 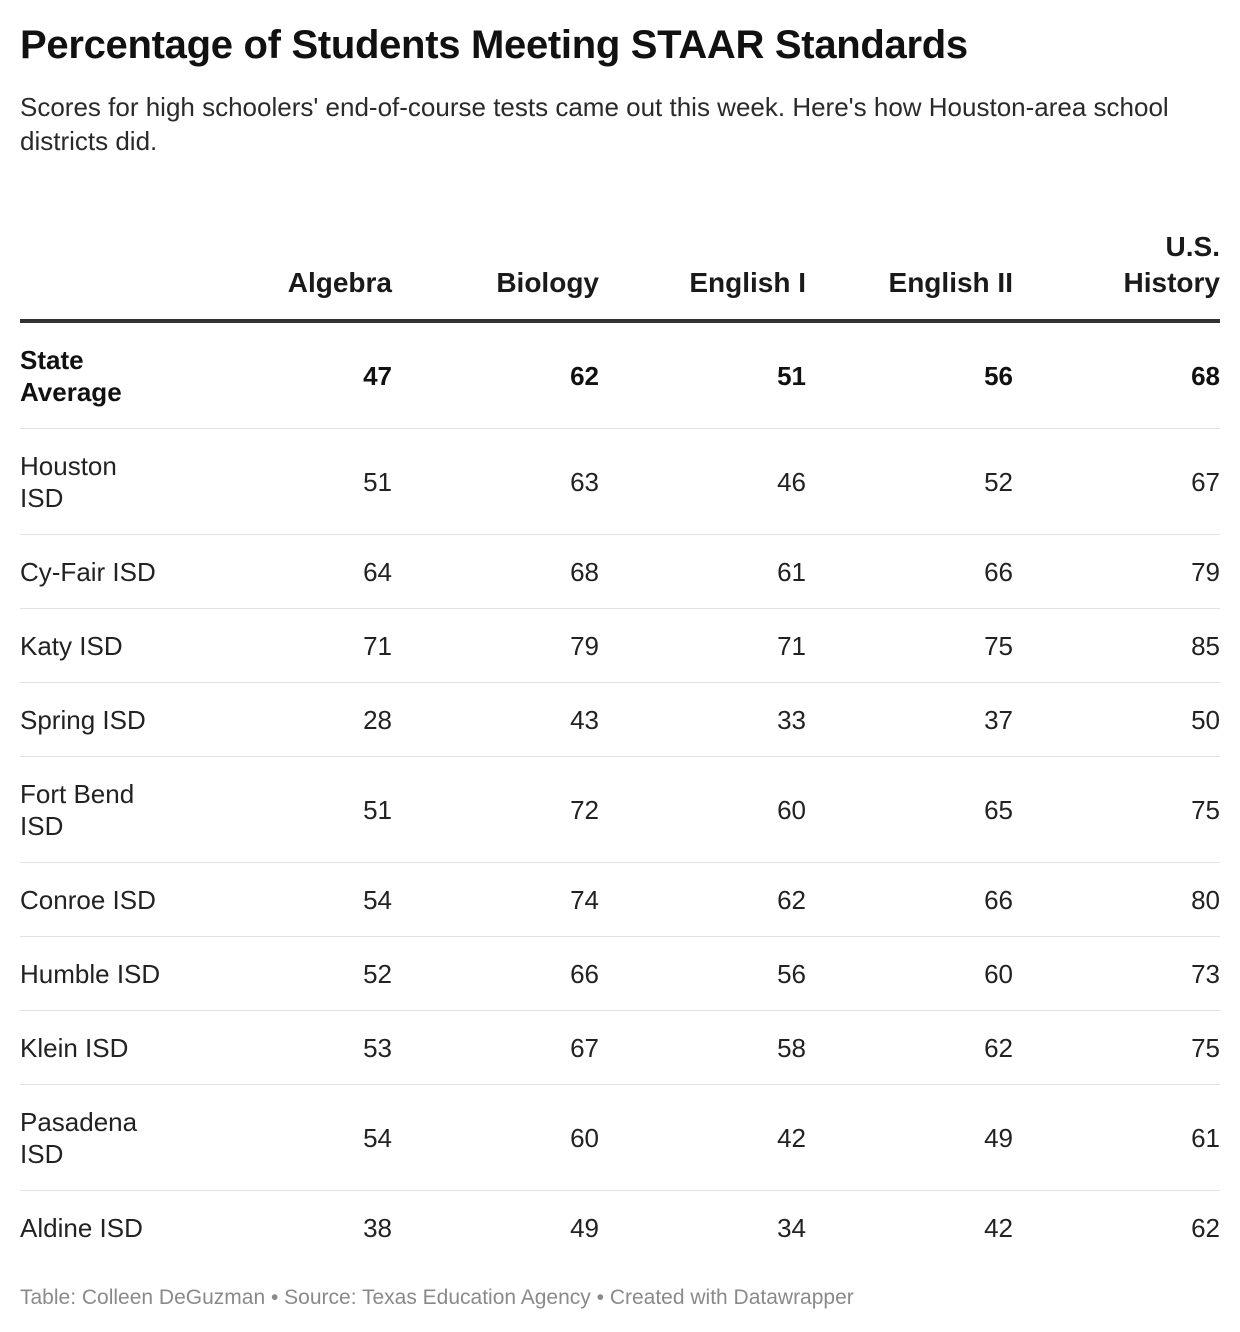 What do you see at coordinates (702, 1047) in the screenshot?
I see `table-cell: 58` at bounding box center [702, 1047].